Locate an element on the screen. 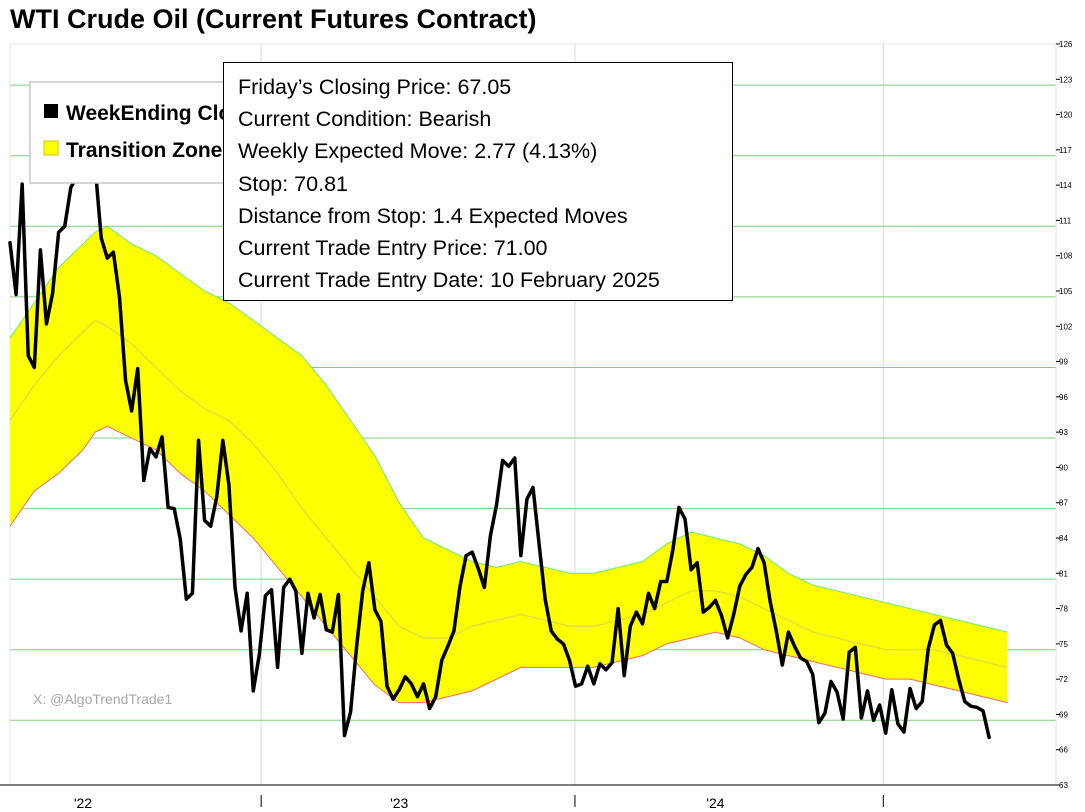  y-tick-label: 105 is located at coordinates (1066, 291).